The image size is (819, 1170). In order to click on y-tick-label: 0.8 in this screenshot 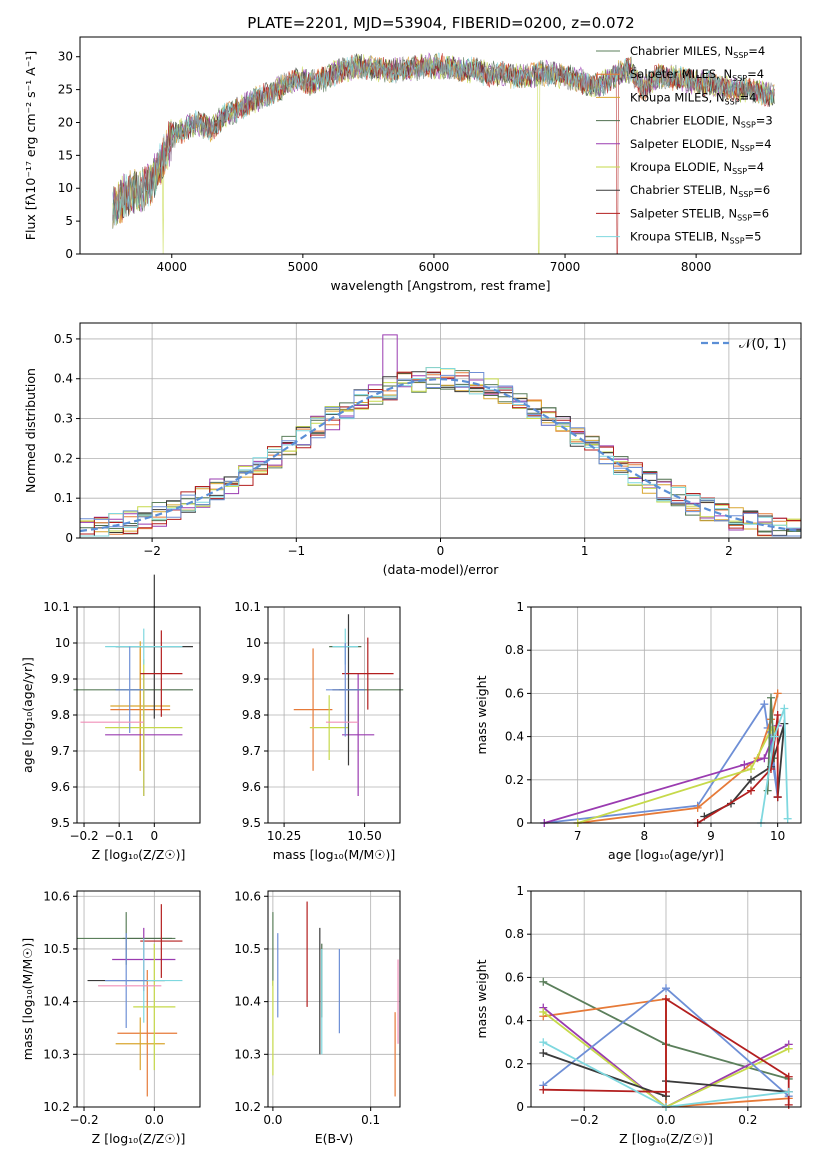, I will do `click(514, 934)`.